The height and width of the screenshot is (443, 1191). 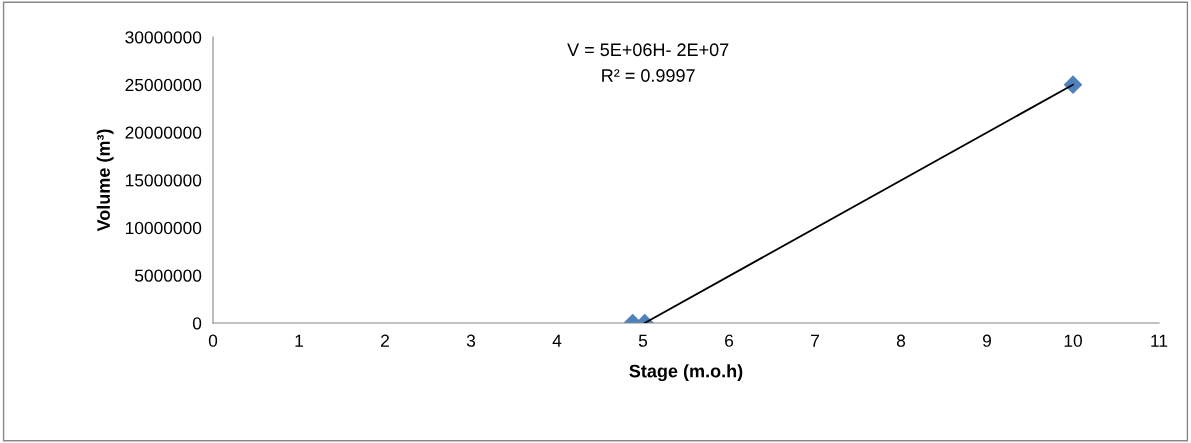 What do you see at coordinates (987, 340) in the screenshot?
I see `x-tick-label: 9` at bounding box center [987, 340].